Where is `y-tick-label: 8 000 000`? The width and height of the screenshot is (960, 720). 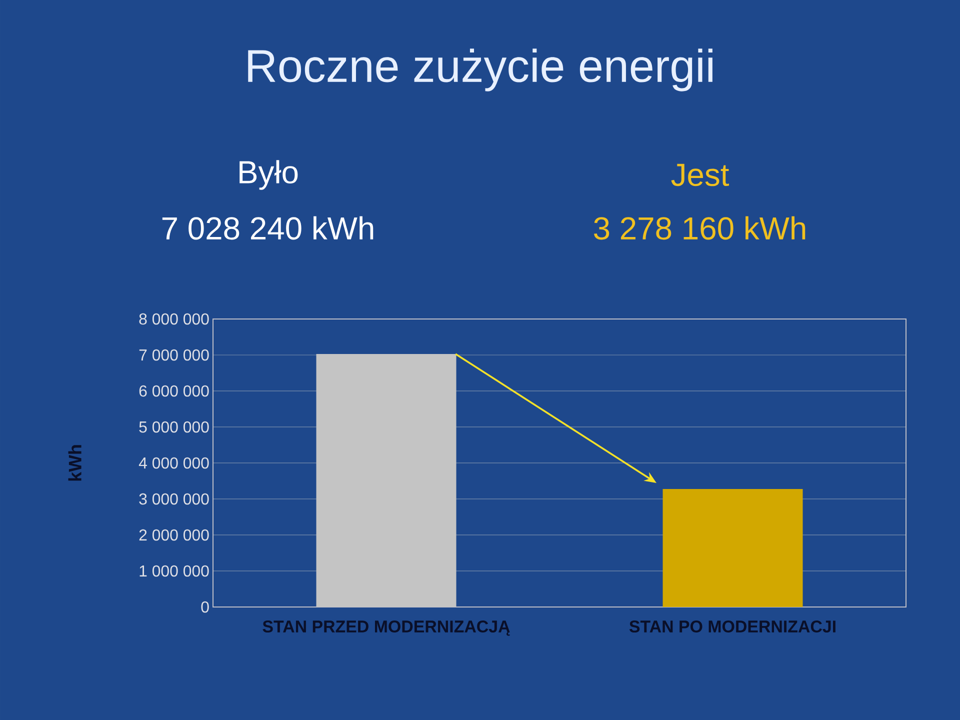
y-tick-label: 8 000 000 is located at coordinates (174, 319).